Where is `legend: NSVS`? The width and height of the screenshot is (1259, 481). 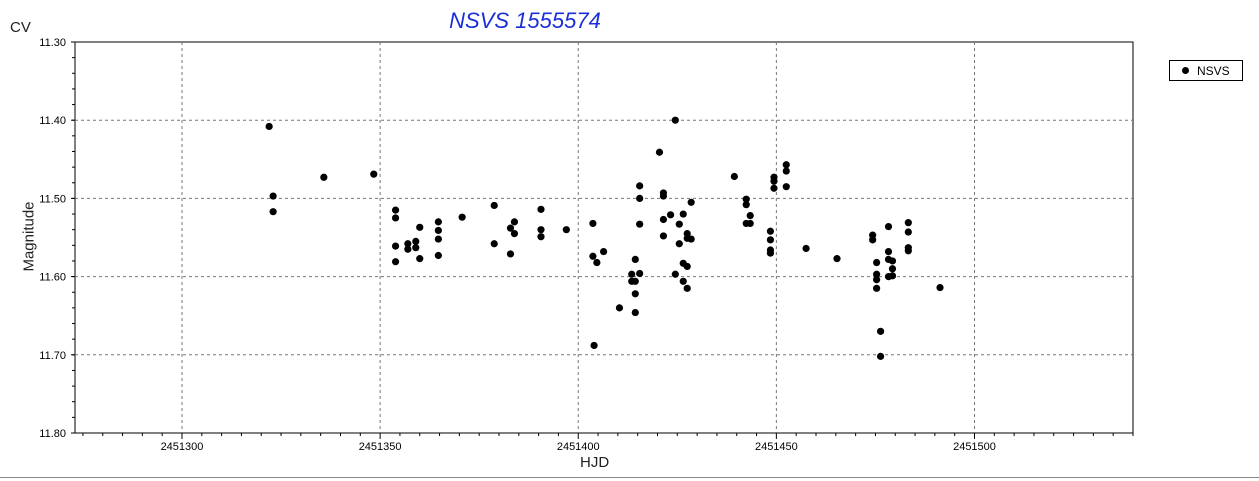
legend: NSVS is located at coordinates (1206, 70).